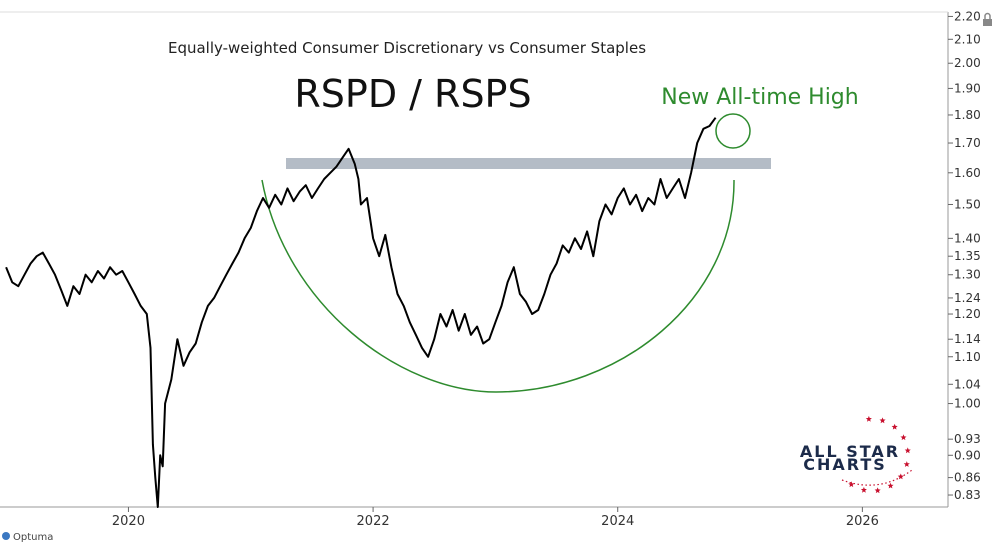 This screenshot has height=542, width=1000. I want to click on x-tick-label: 2024, so click(617, 521).